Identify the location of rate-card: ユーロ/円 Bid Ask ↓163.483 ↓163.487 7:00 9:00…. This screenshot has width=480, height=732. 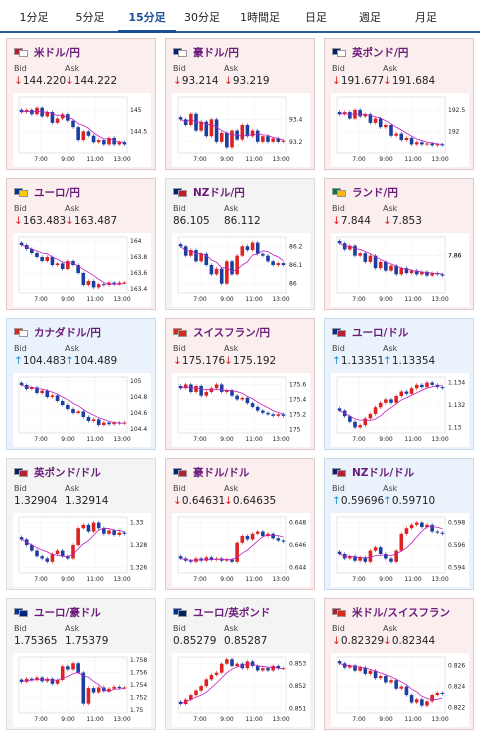
(81, 244).